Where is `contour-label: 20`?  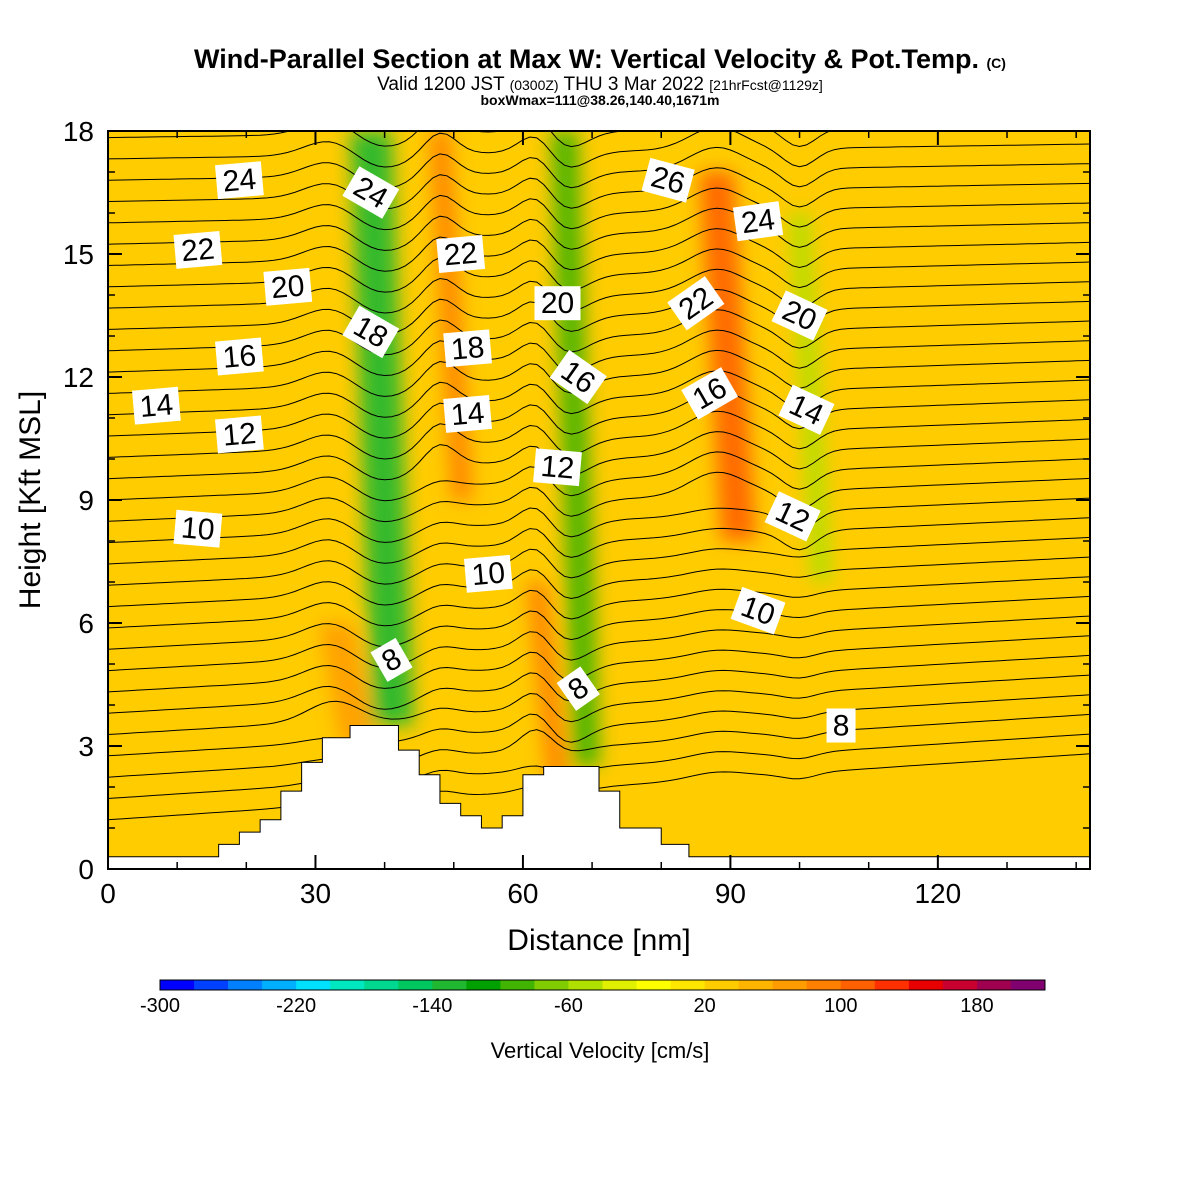
contour-label: 20 is located at coordinates (557, 303).